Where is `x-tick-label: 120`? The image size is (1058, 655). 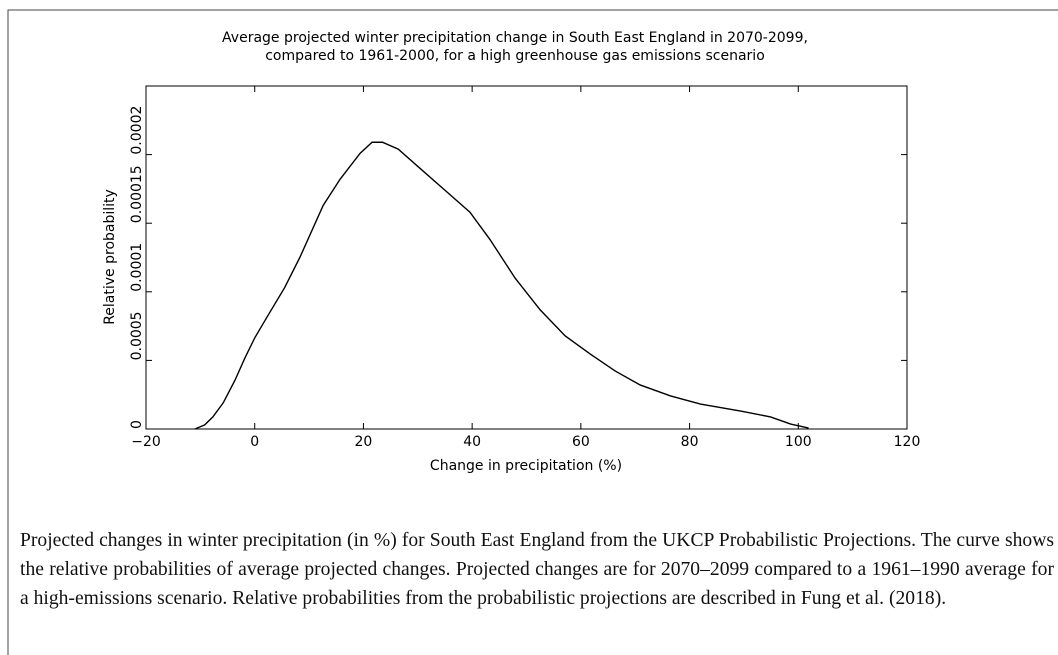
x-tick-label: 120 is located at coordinates (907, 442).